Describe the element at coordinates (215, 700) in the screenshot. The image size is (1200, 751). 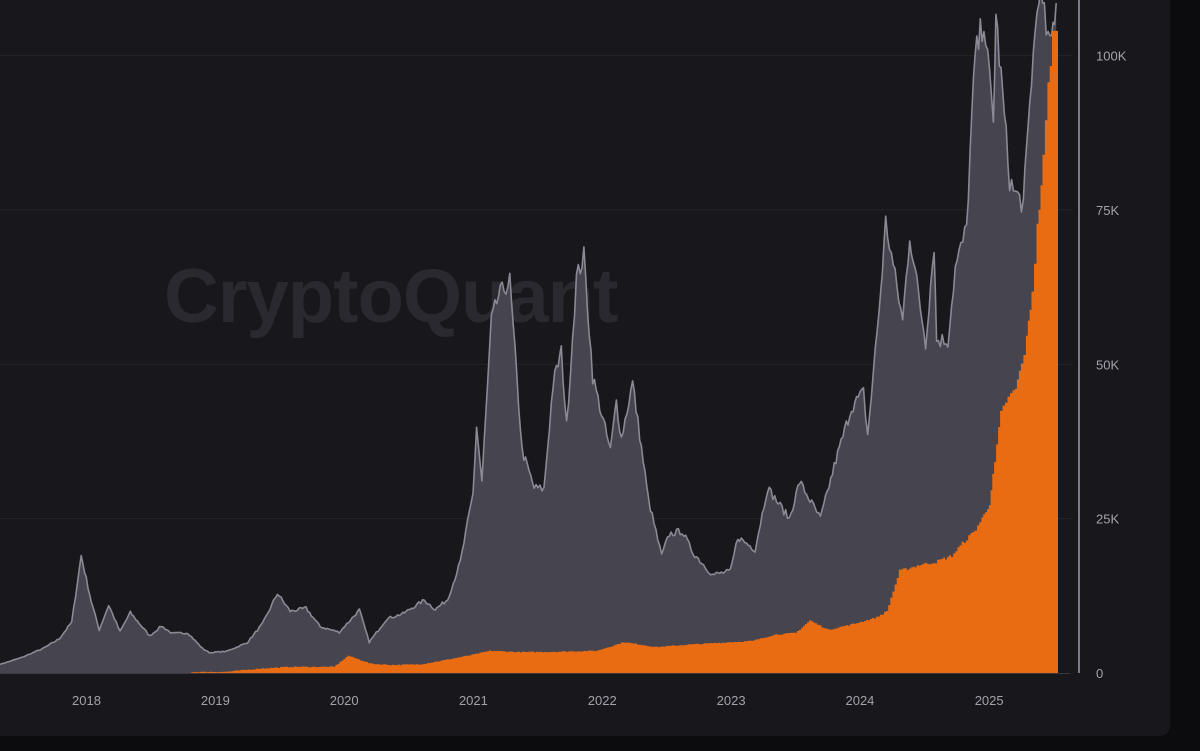
I see `x-tick-label-2019: 2019` at that location.